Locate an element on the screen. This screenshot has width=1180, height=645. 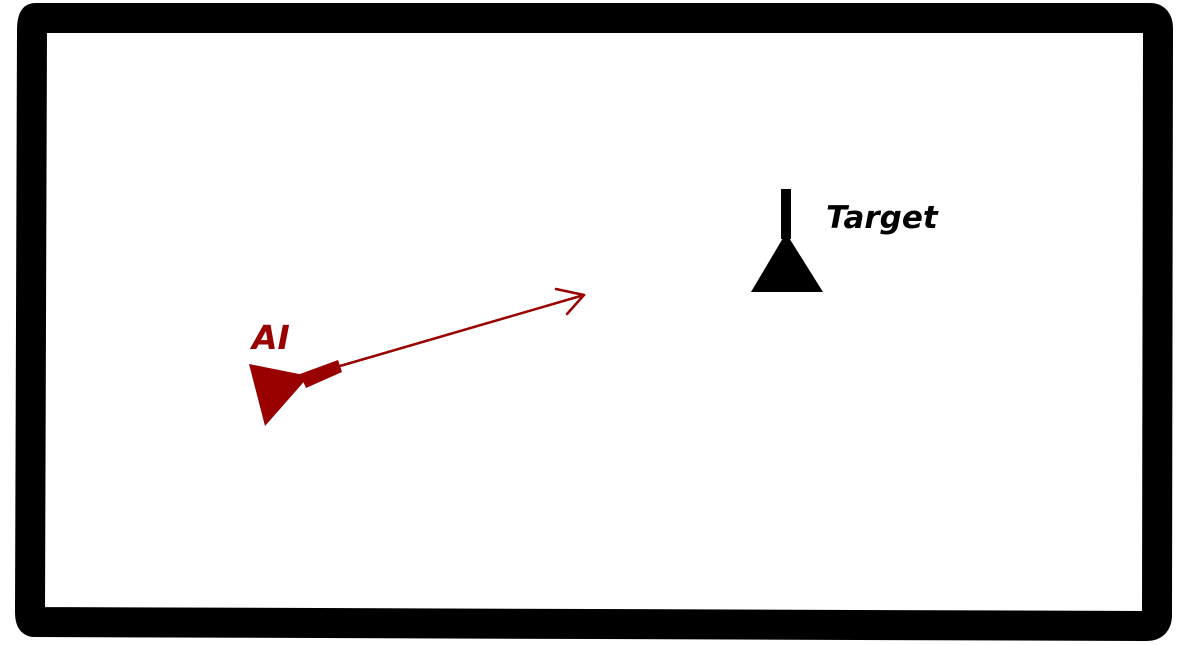
target-triangle is located at coordinates (787, 262).